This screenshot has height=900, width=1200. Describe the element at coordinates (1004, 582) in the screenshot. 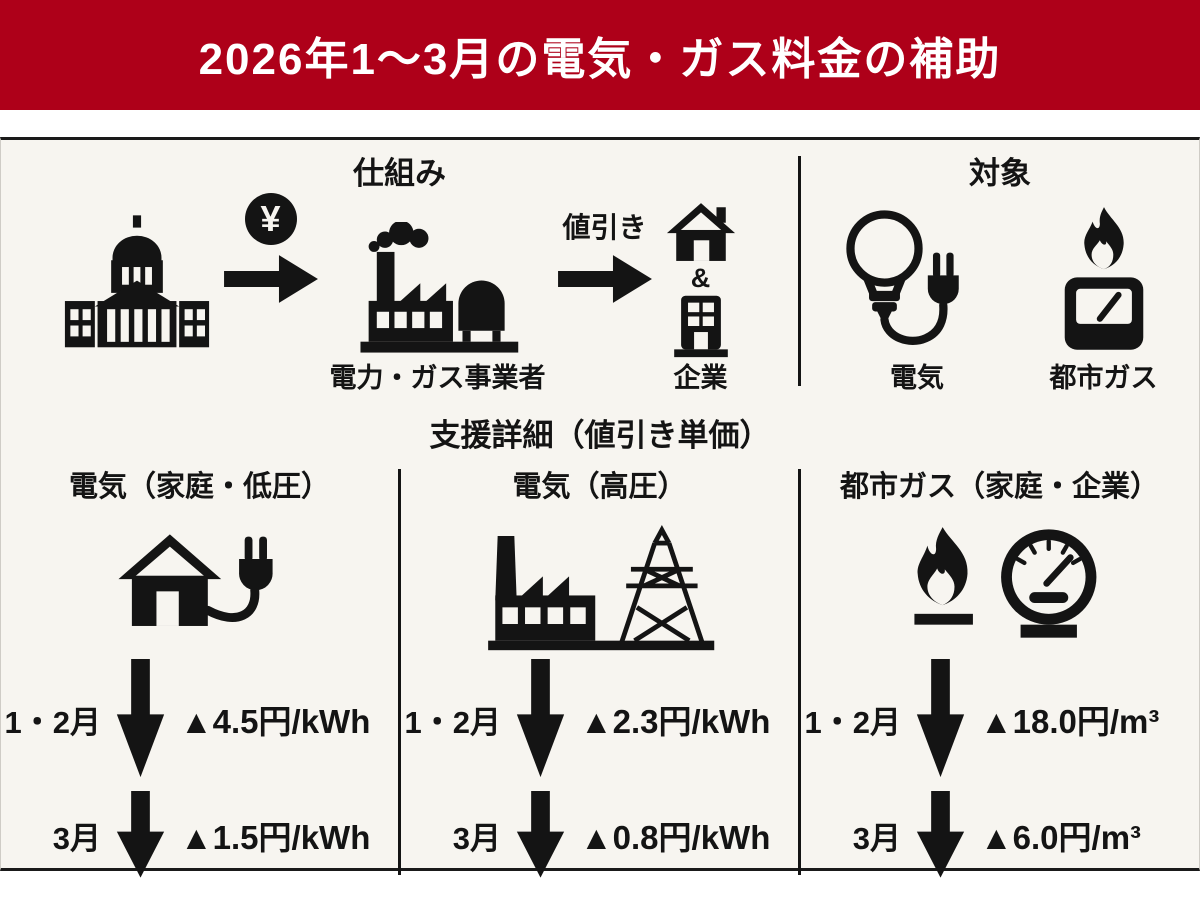

I see `flame-gauge-icon` at that location.